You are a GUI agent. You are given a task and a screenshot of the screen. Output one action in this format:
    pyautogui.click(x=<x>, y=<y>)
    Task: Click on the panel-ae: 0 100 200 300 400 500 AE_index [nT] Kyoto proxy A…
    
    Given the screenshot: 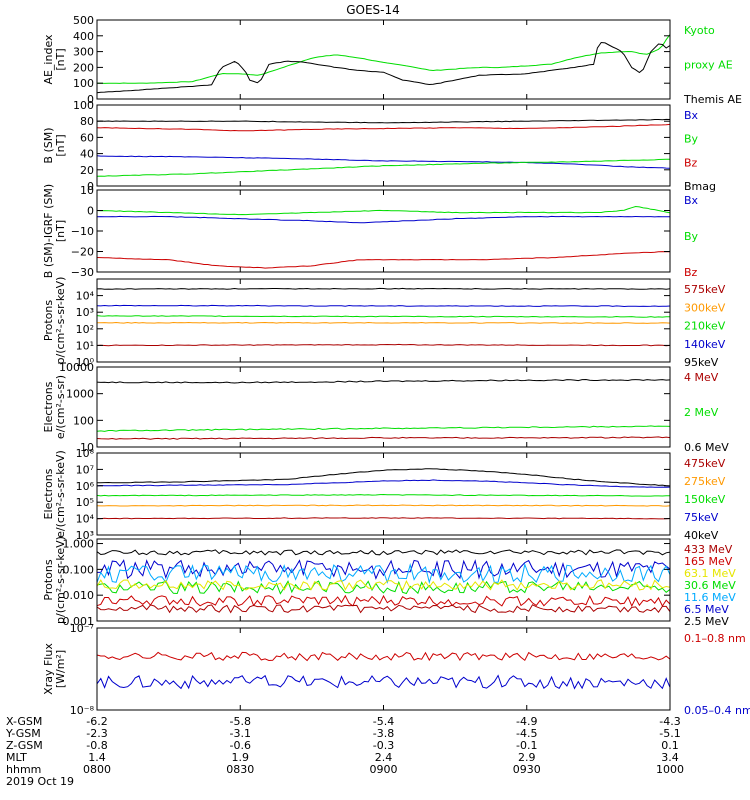 What is the action you would take?
    pyautogui.click(x=392, y=60)
    